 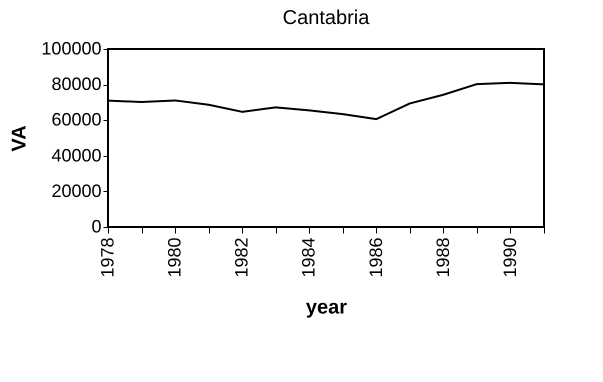 I want to click on x-tick-label: 1980, so click(x=174, y=258).